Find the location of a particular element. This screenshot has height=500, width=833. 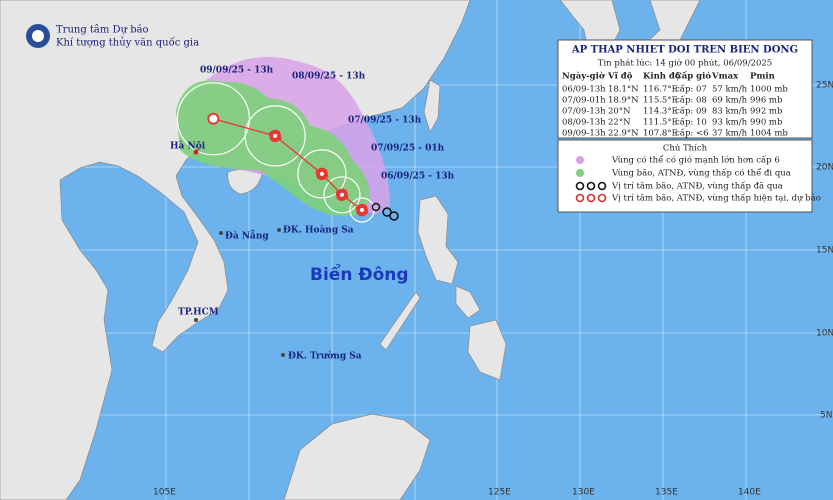

legend-label: Vùng có thể có gió mạnh lớn hơn cấp 6 is located at coordinates (695, 160).